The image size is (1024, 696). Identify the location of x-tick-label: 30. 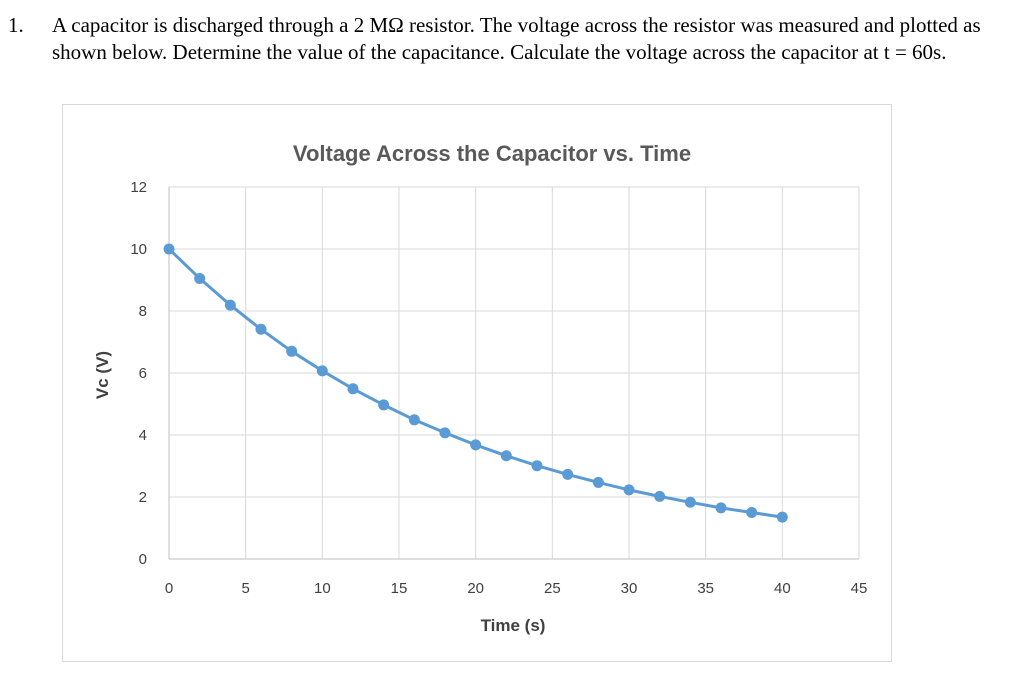
(629, 588).